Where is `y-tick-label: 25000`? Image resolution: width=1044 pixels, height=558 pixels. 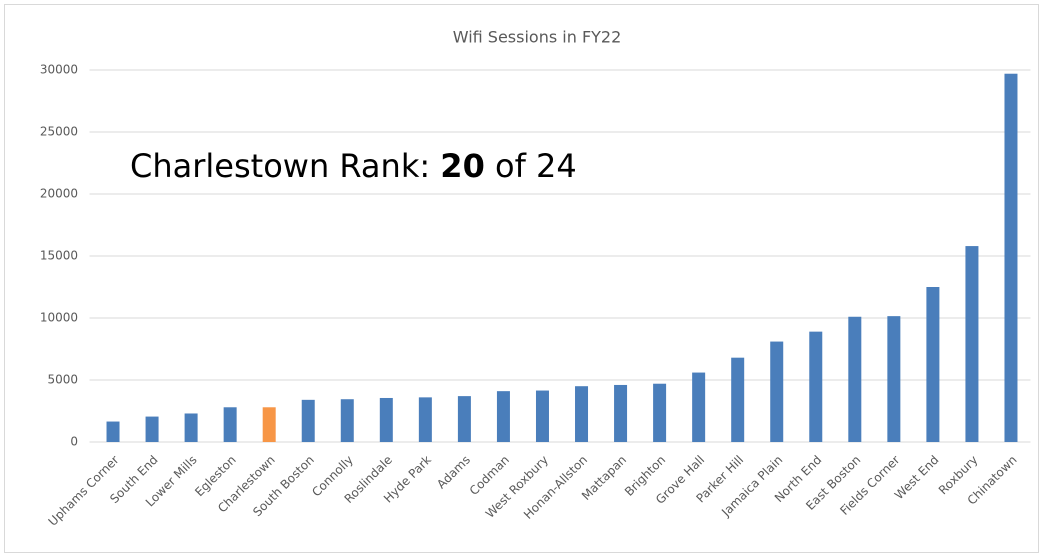
y-tick-label: 25000 is located at coordinates (59, 132).